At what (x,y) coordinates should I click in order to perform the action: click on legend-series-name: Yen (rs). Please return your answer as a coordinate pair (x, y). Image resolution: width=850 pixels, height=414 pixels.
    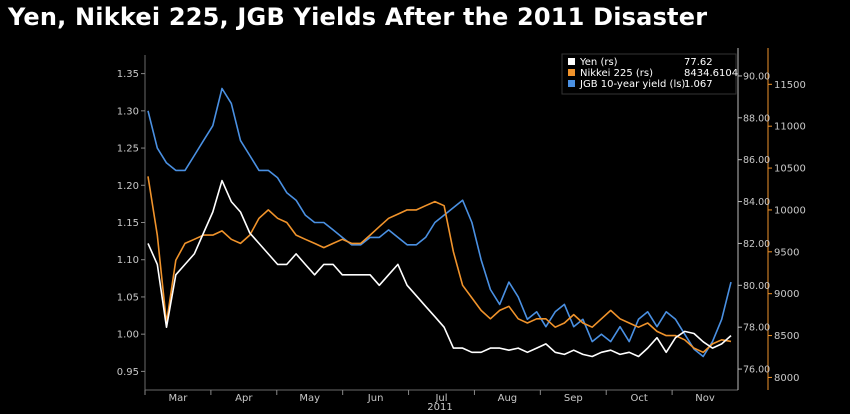
    Looking at the image, I should click on (598, 62).